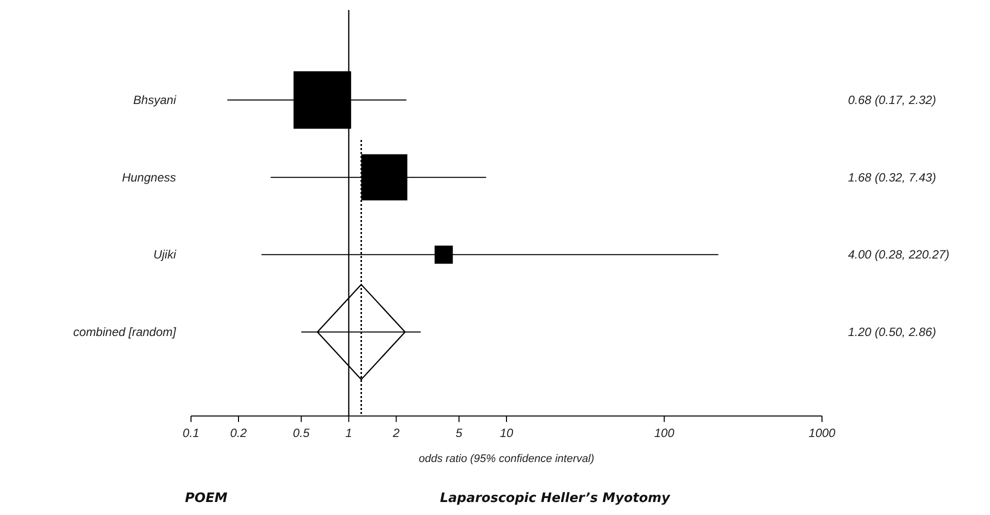 The image size is (990, 515). I want to click on x-tick-label: 1000, so click(822, 433).